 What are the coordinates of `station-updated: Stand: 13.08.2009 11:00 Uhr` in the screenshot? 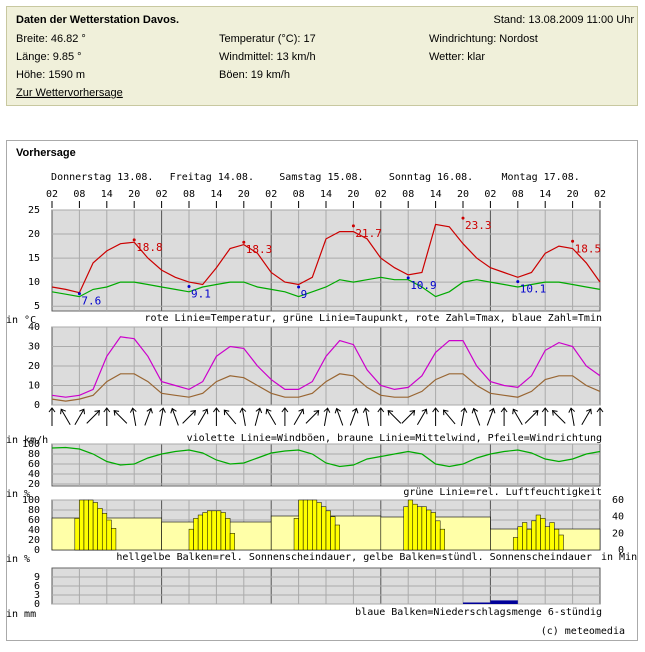 It's located at (564, 20).